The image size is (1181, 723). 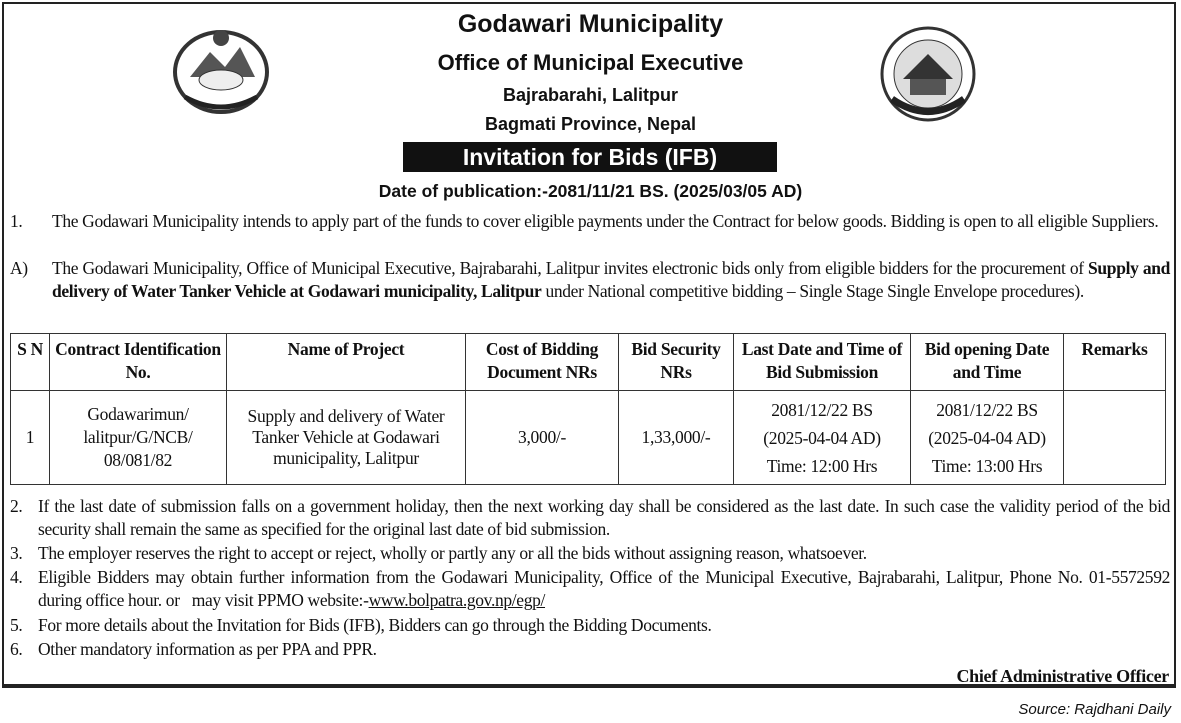 What do you see at coordinates (30, 362) in the screenshot?
I see `col-sn: S N` at bounding box center [30, 362].